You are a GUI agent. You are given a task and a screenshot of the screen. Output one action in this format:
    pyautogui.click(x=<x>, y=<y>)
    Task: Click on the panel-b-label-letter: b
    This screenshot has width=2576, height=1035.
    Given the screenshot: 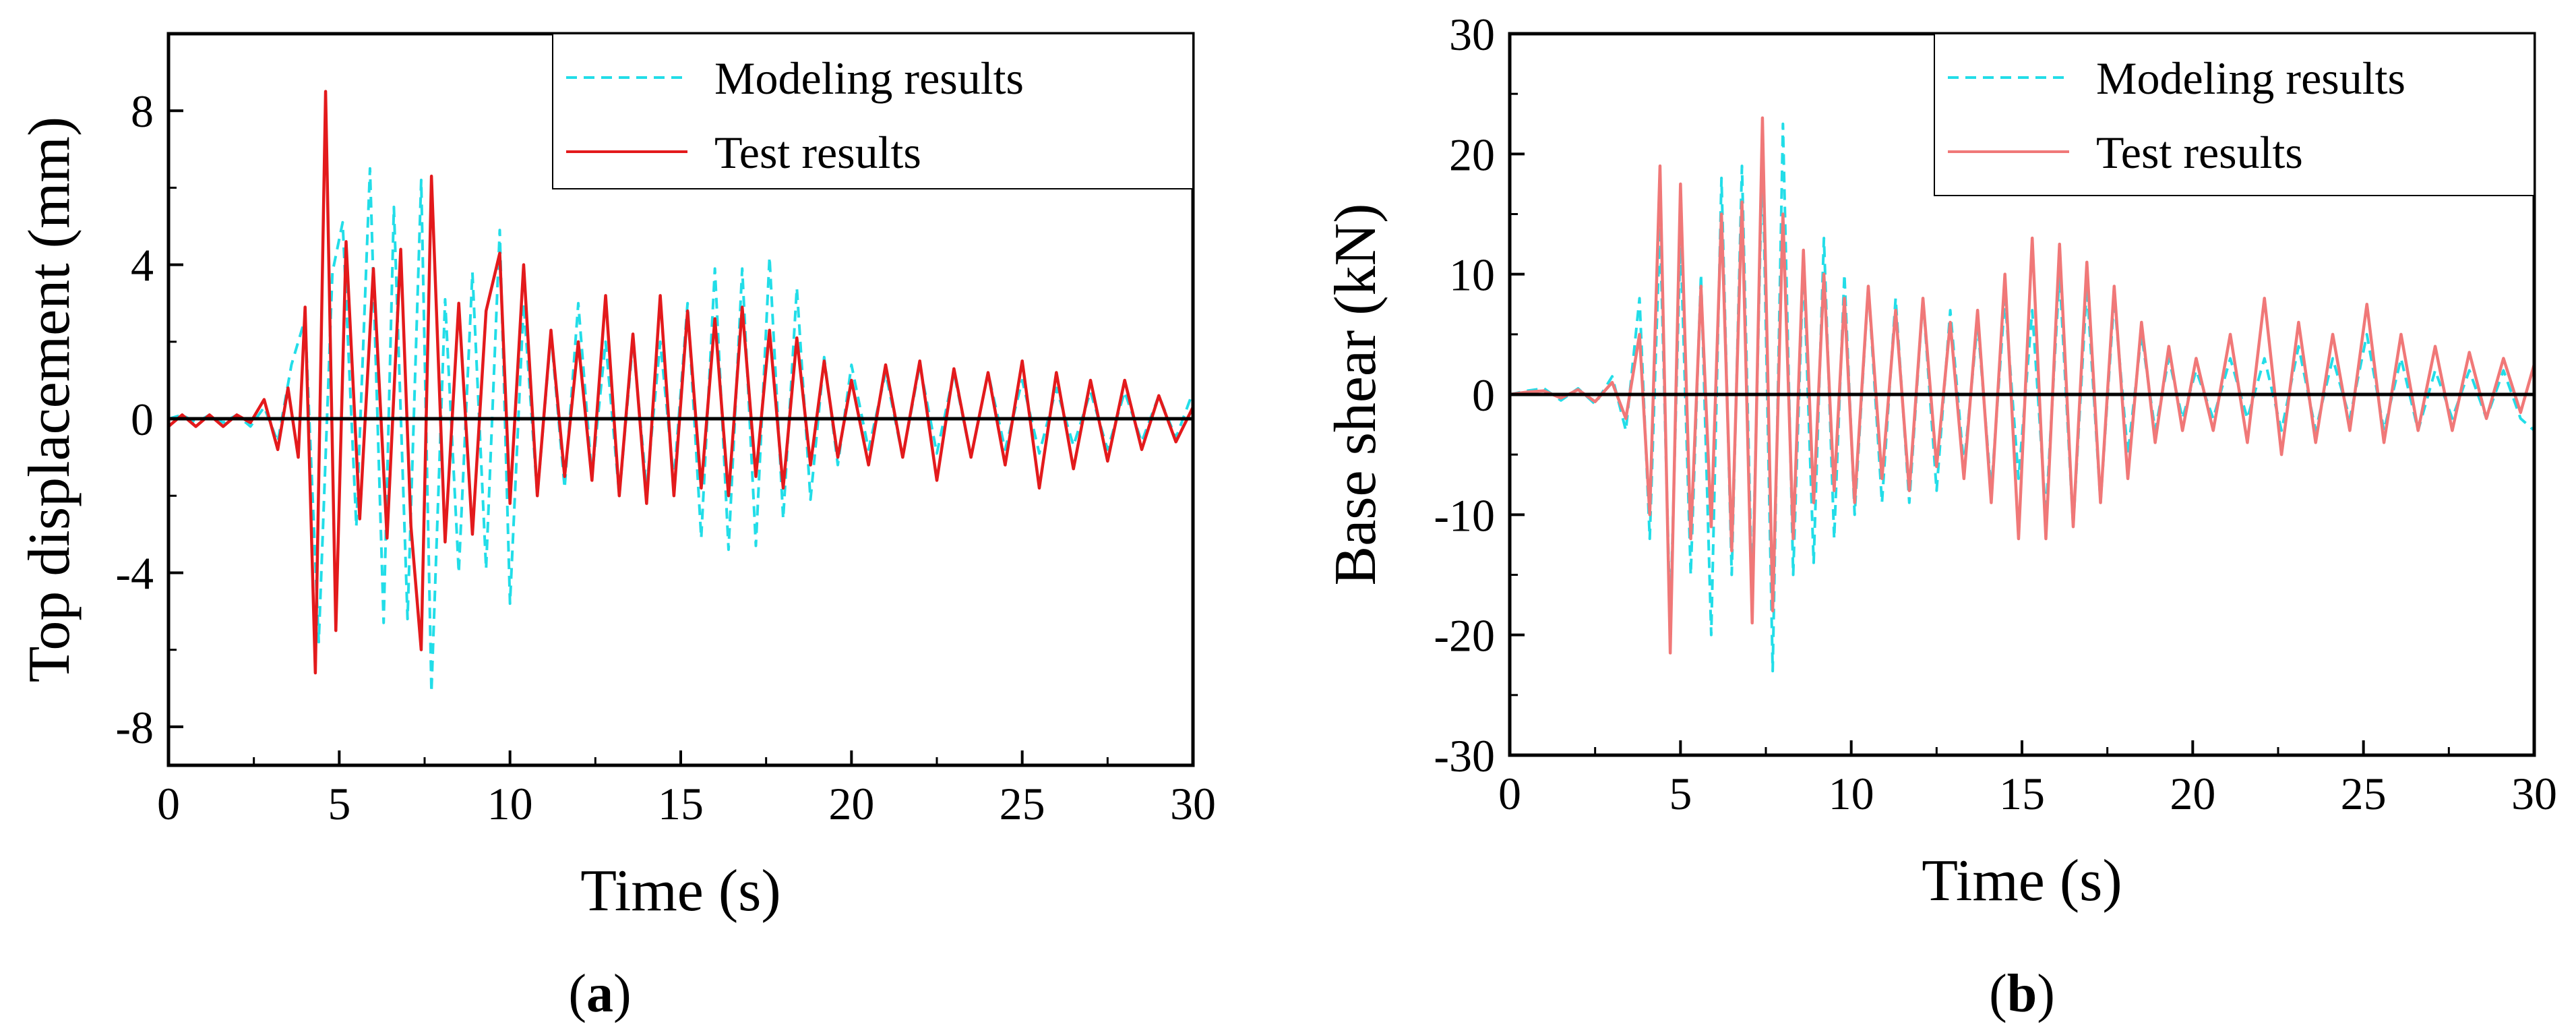 What is the action you would take?
    pyautogui.click(x=2022, y=994)
    